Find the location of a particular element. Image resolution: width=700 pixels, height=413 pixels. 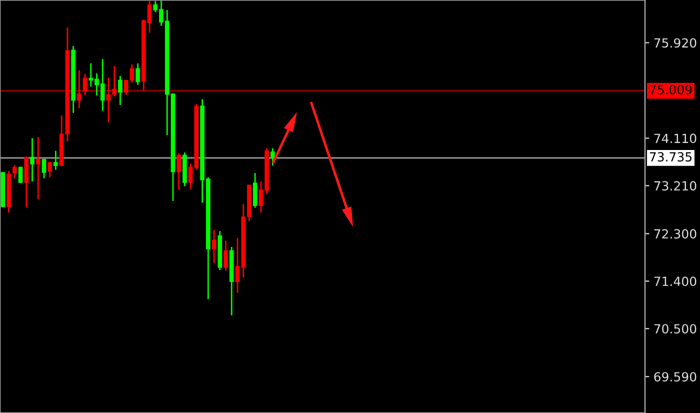

y-tick-label: 74.110 is located at coordinates (675, 139).